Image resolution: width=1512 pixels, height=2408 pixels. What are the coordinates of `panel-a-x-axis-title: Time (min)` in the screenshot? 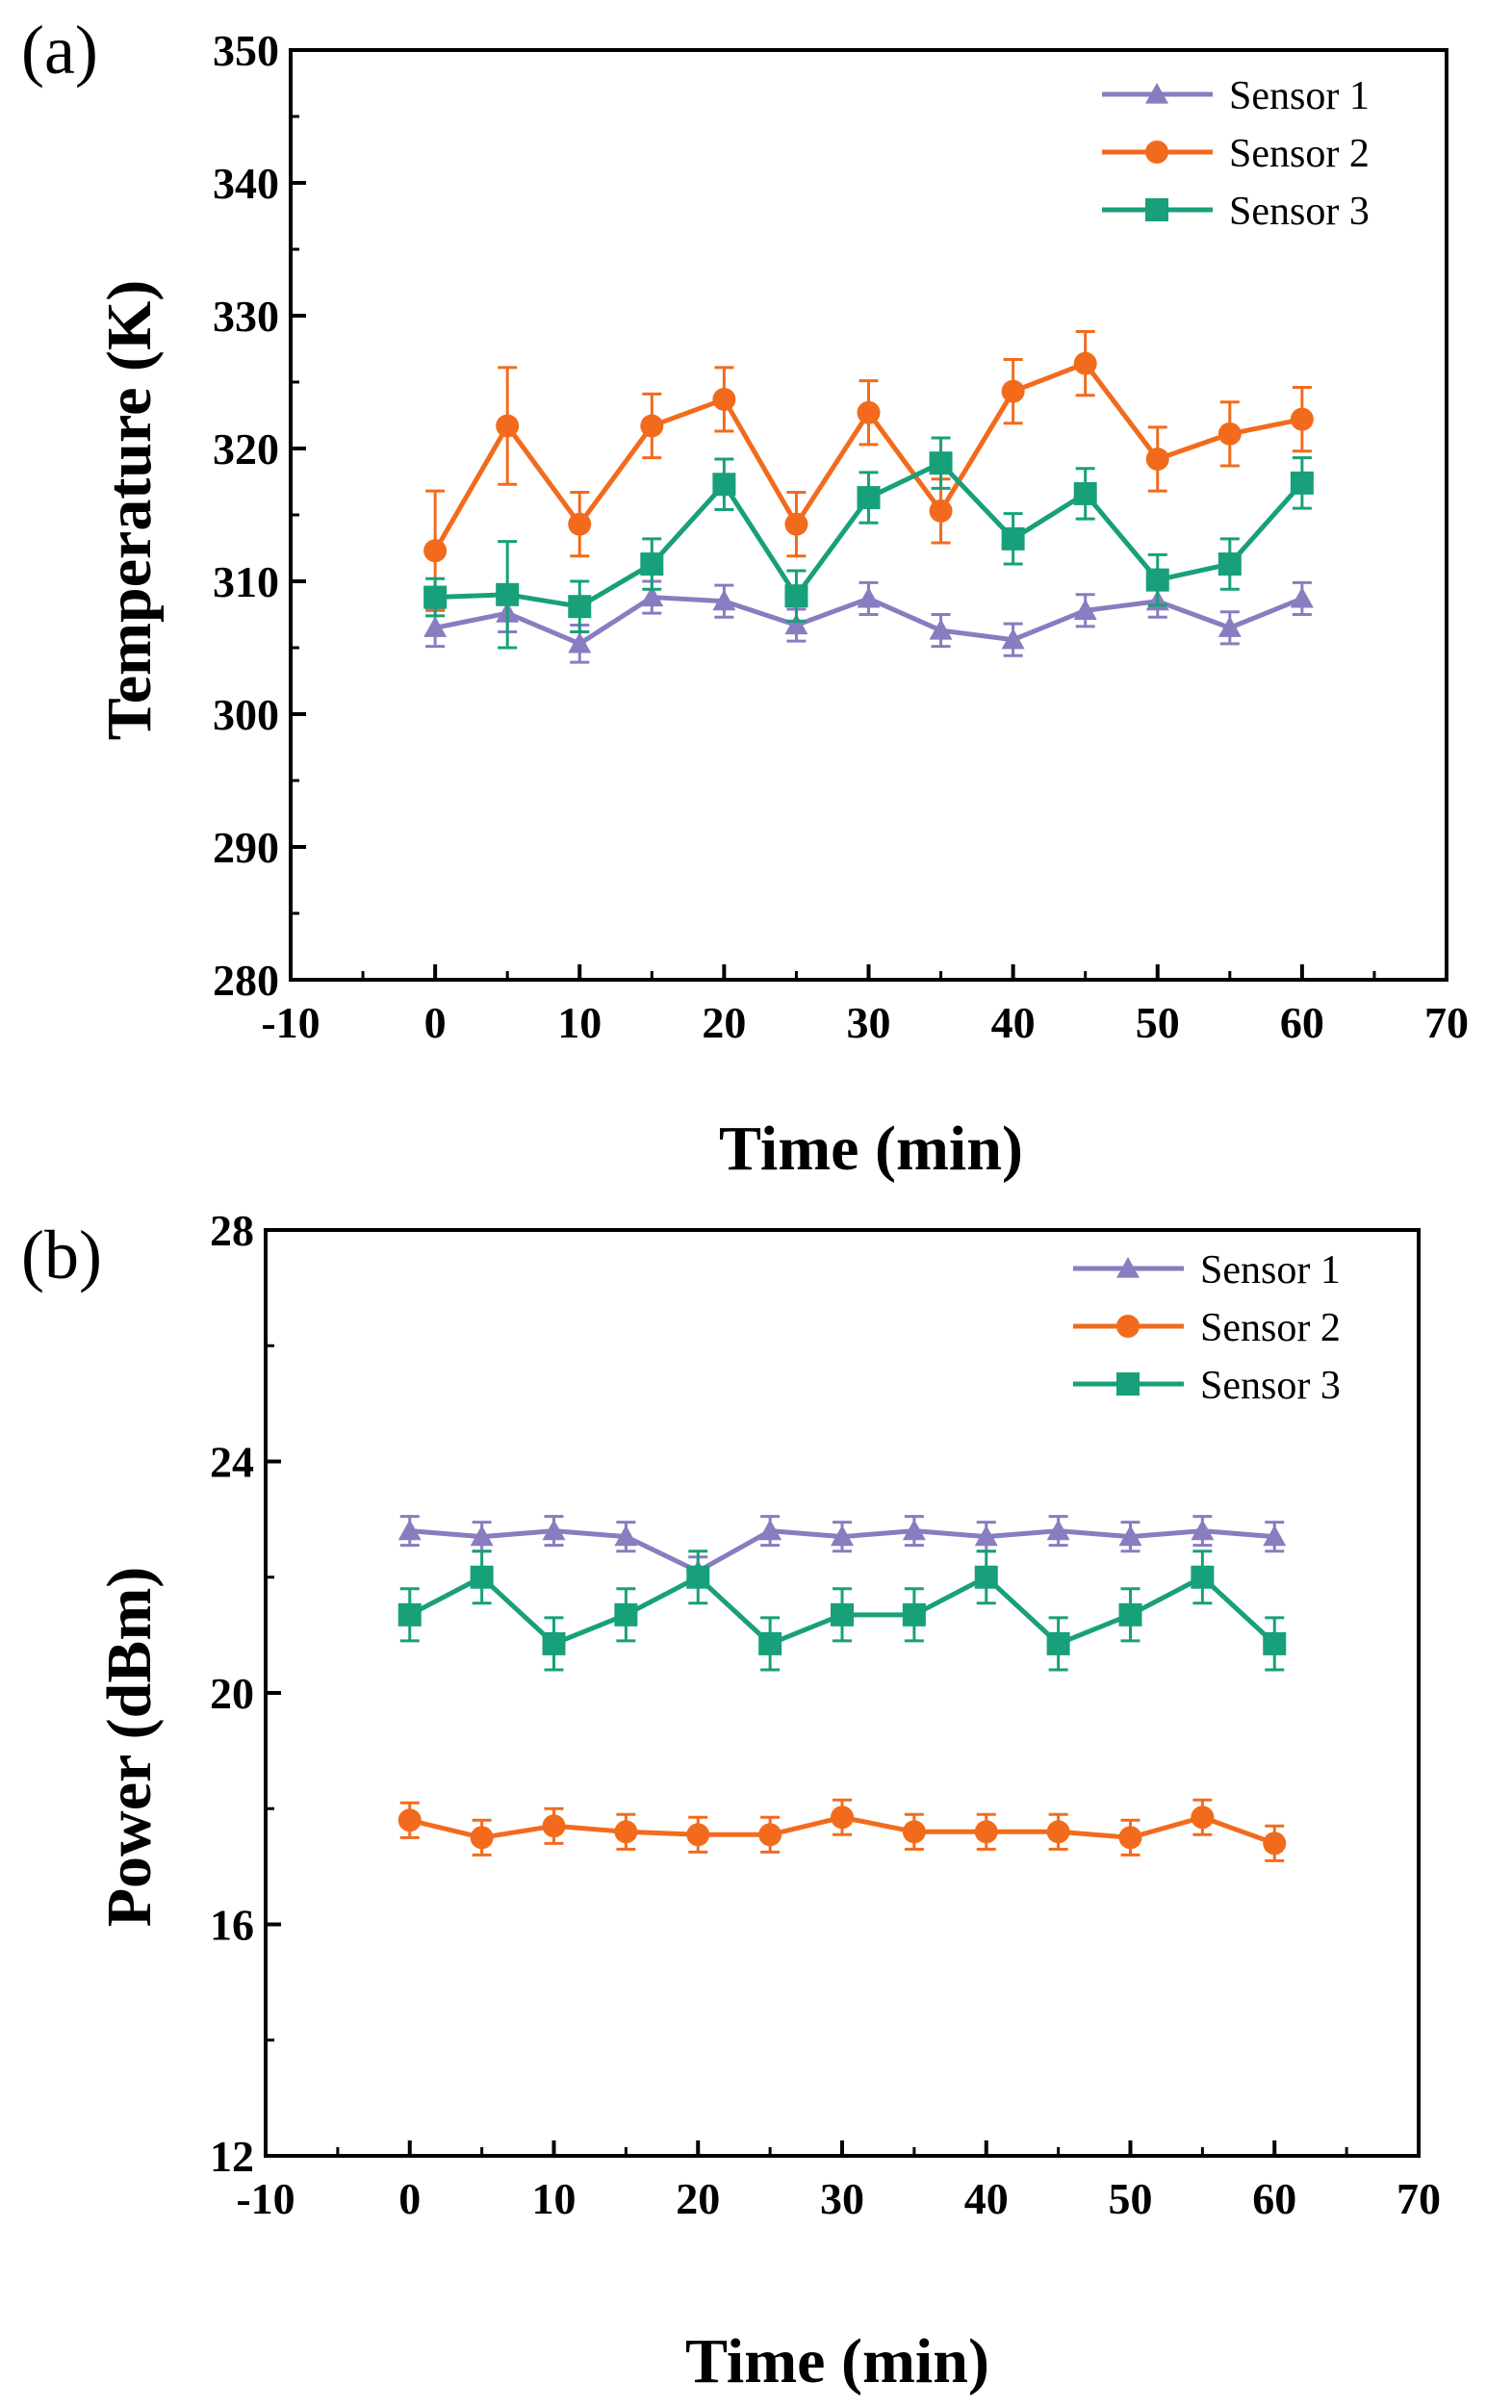 It's located at (871, 1149).